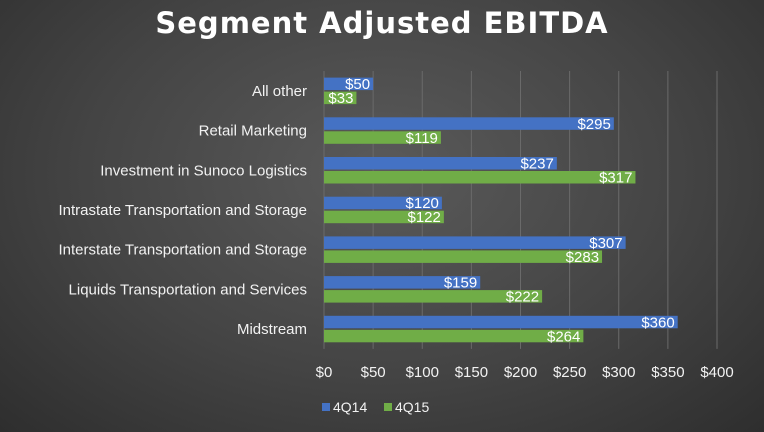 The height and width of the screenshot is (432, 764). I want to click on data-label: $317, so click(615, 178).